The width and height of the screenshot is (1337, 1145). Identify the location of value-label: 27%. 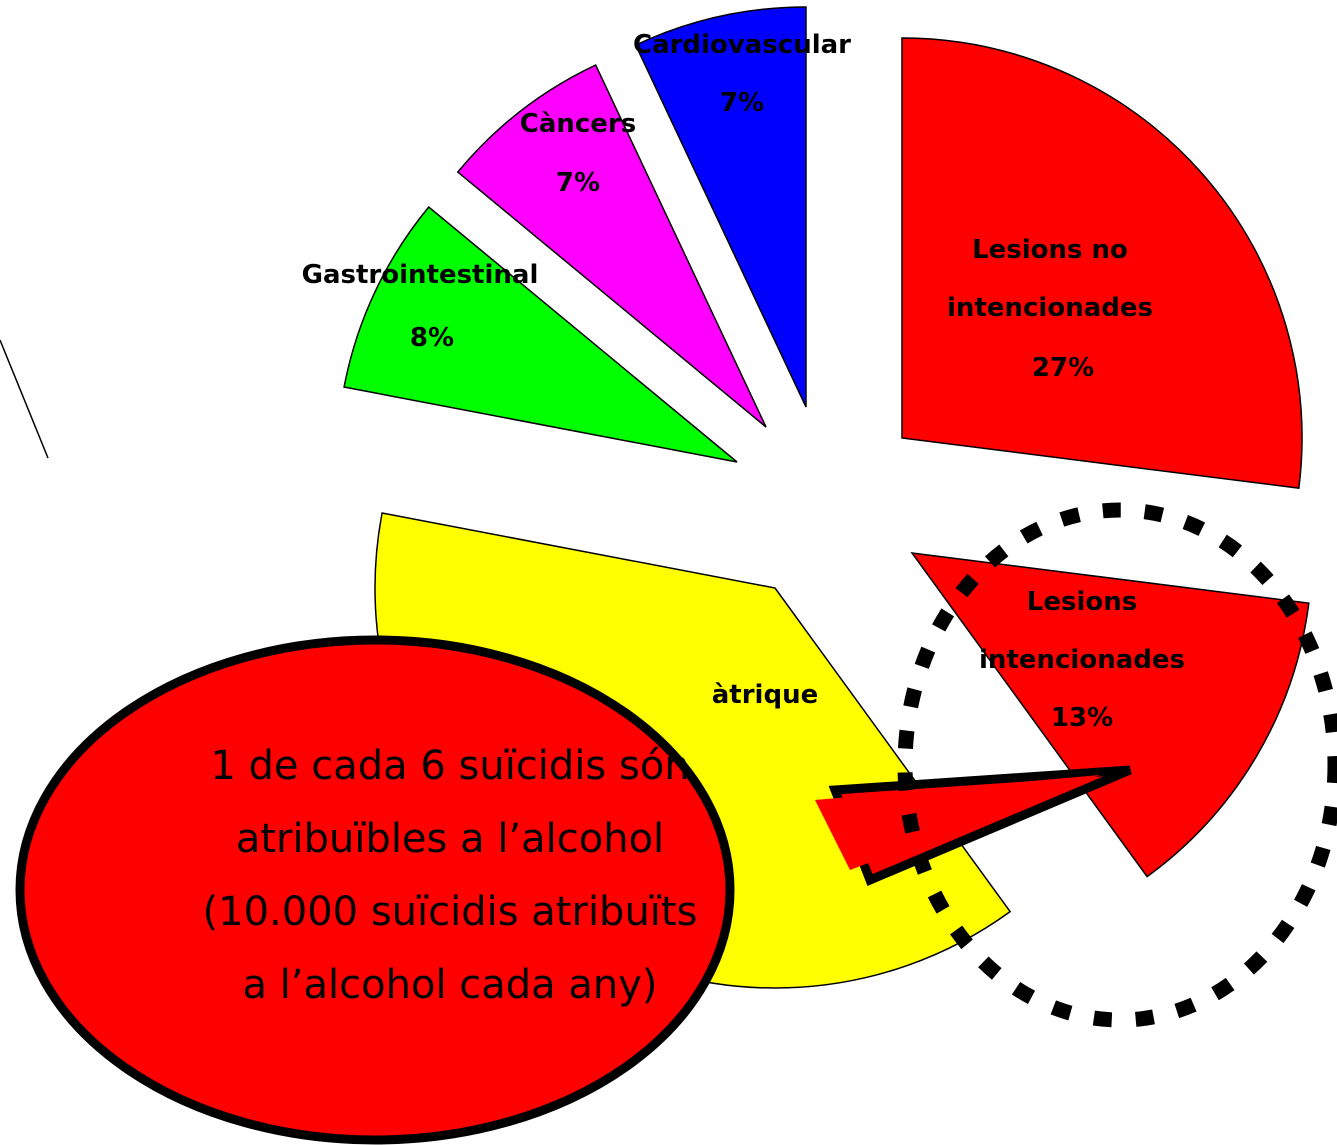
(1063, 368).